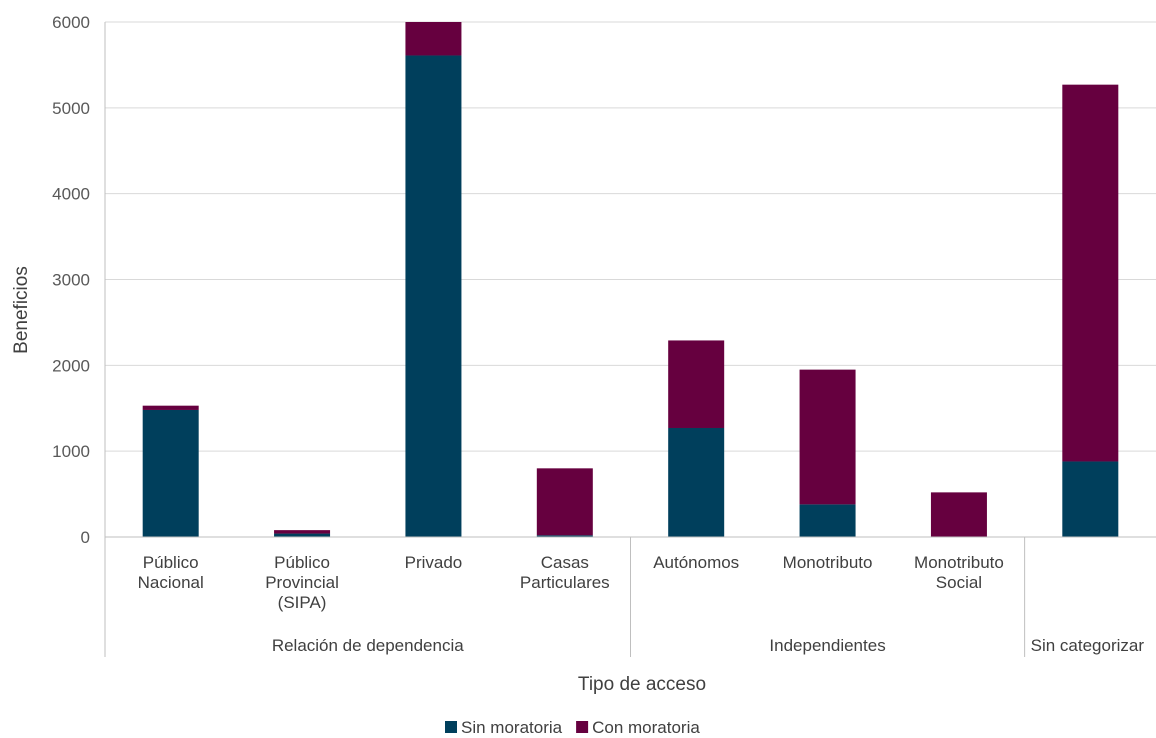 The width and height of the screenshot is (1156, 738). I want to click on y-tick-label-6000: 6000, so click(71, 22).